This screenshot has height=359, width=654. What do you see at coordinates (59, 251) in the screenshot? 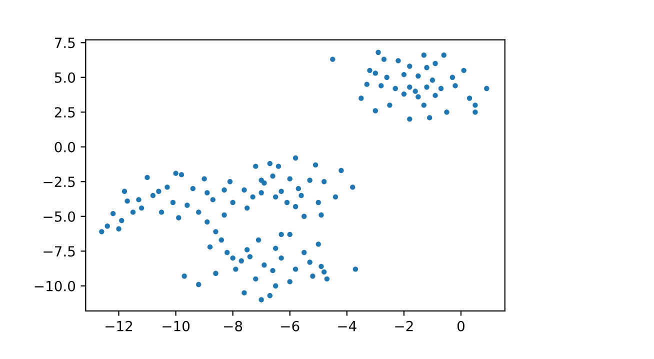
I see `y-tick-label: −7.5` at bounding box center [59, 251].